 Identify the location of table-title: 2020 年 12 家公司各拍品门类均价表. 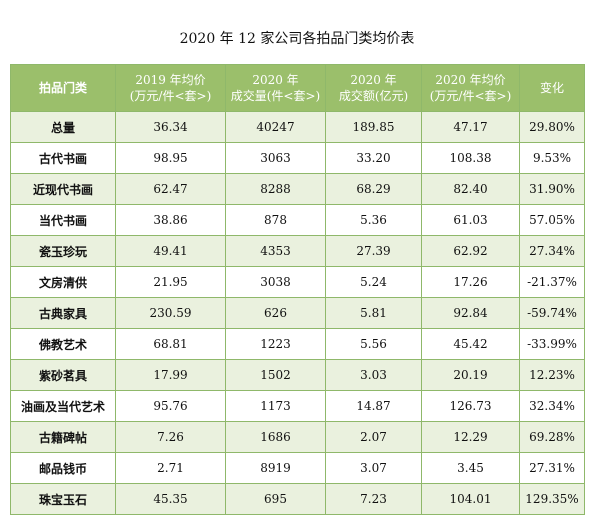
(297, 39).